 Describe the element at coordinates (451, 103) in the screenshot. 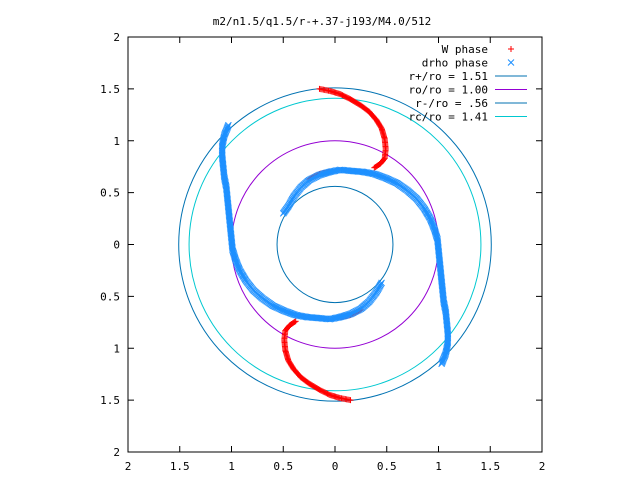

I see `legend-label: r-/ro = .56` at that location.